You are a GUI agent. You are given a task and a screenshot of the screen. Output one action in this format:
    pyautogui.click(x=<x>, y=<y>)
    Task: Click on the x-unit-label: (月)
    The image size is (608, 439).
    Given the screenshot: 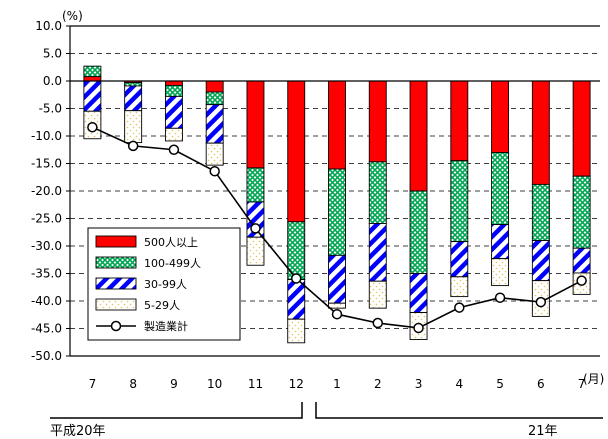 What is the action you would take?
    pyautogui.click(x=593, y=379)
    